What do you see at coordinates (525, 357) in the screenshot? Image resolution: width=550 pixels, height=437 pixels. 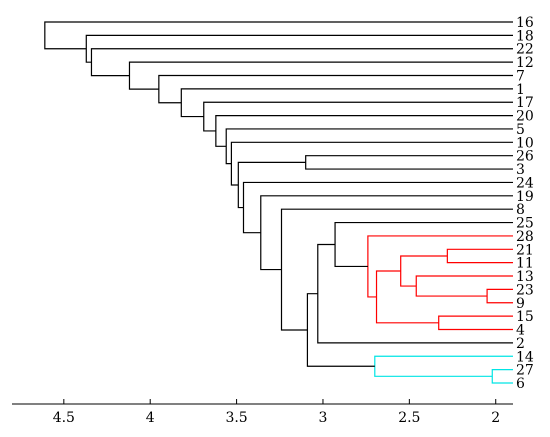 I see `leaf-label-14: 14` at bounding box center [525, 357].